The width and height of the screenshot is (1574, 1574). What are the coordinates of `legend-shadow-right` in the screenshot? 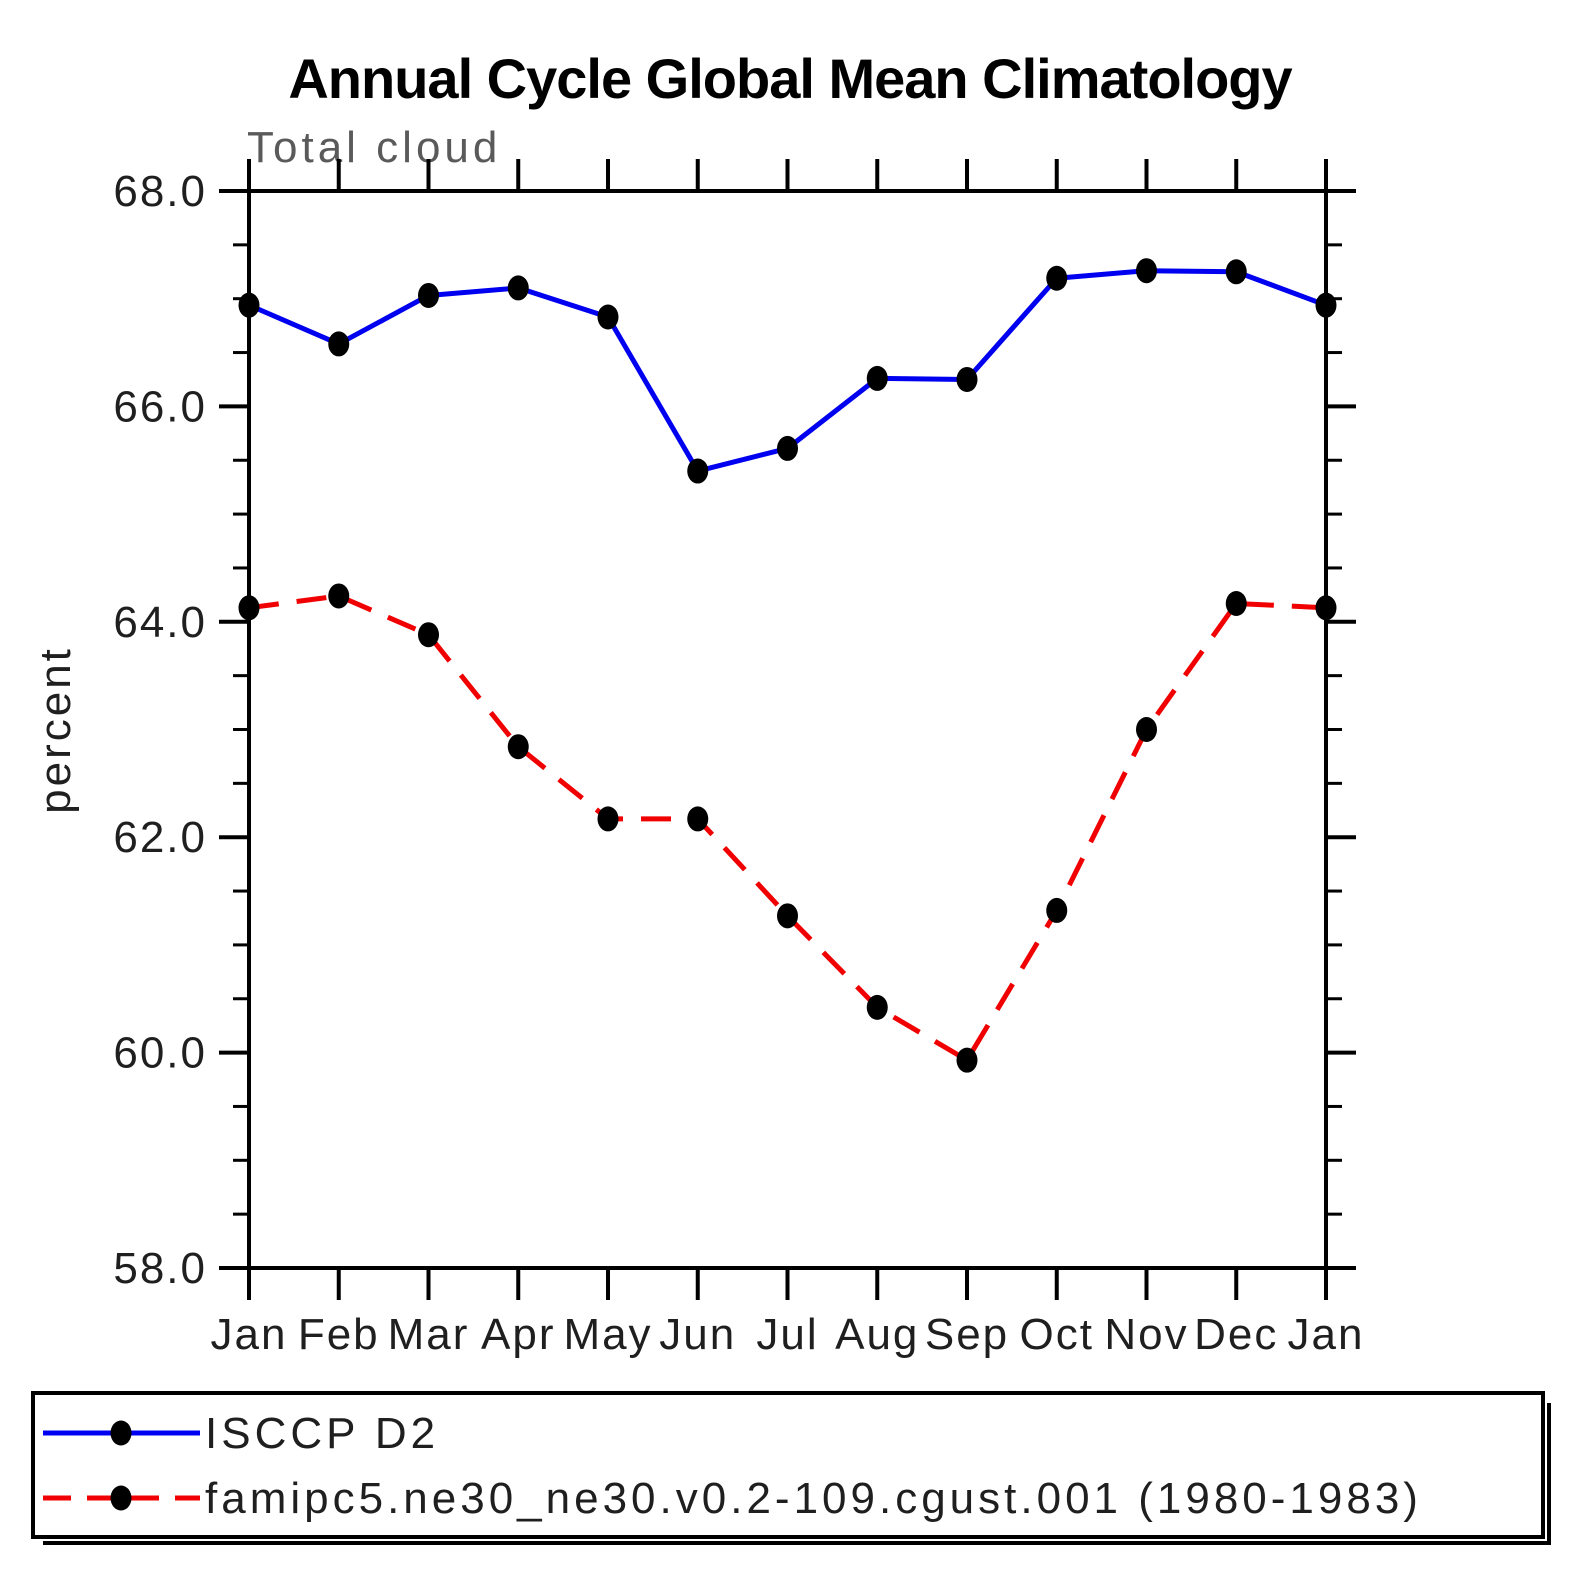 It's located at (1549, 1474).